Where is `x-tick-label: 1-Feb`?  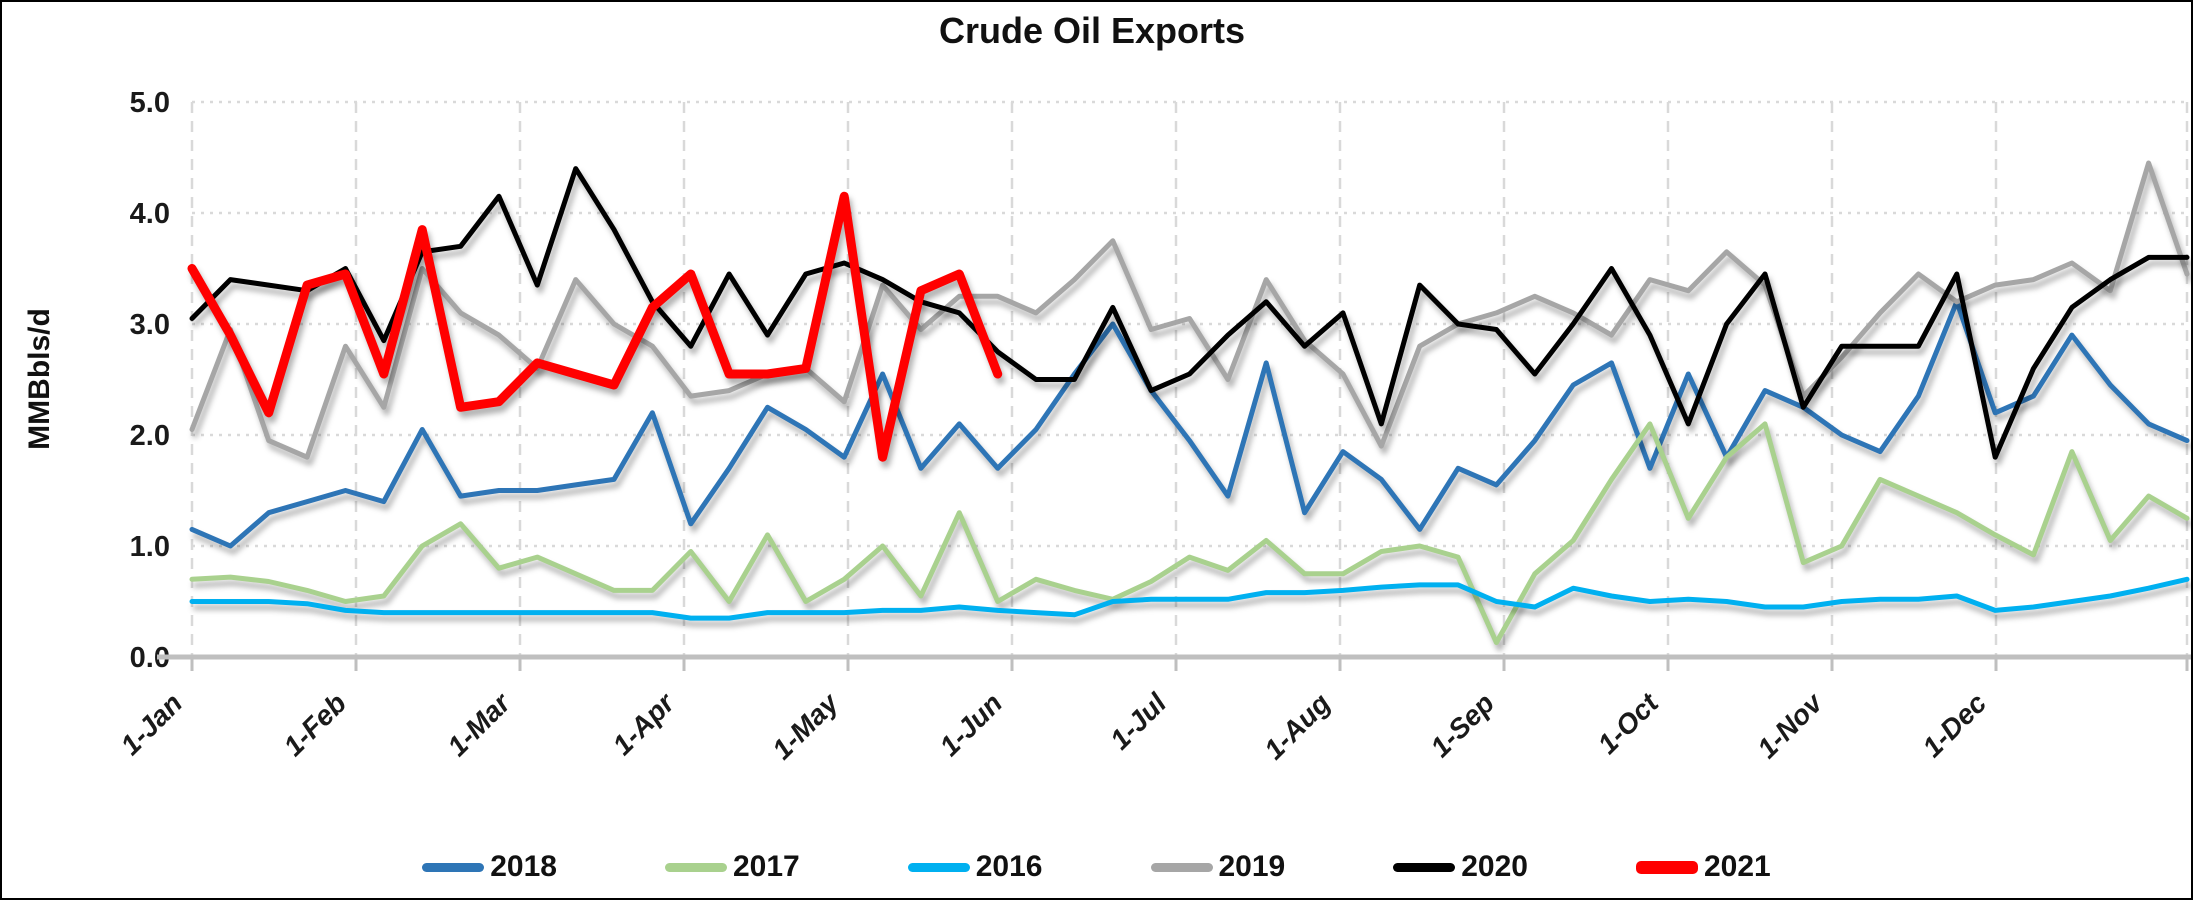 x-tick-label: 1-Feb is located at coordinates (315, 724).